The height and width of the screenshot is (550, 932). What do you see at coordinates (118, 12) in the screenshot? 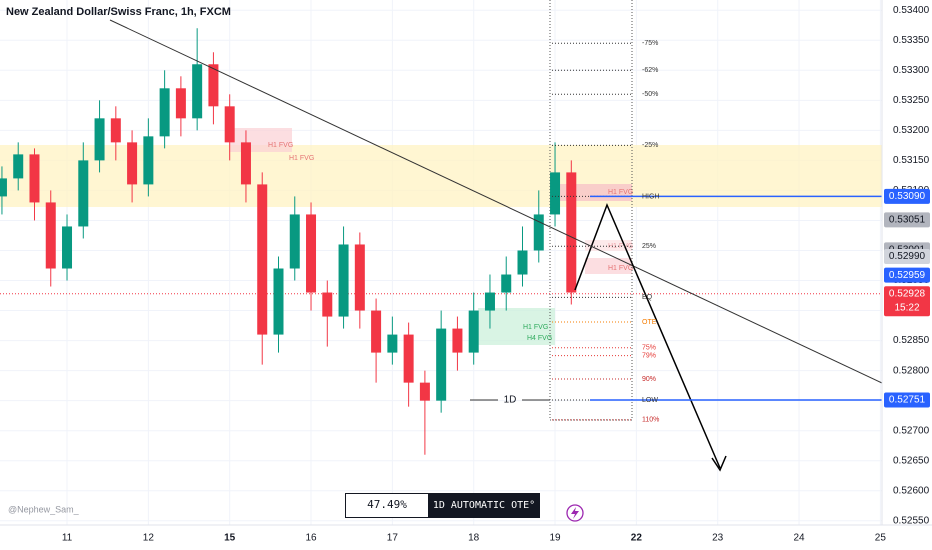
I see `chart-title: New Zealand Dollar/Swiss Franc, 1h, FXCM` at bounding box center [118, 12].